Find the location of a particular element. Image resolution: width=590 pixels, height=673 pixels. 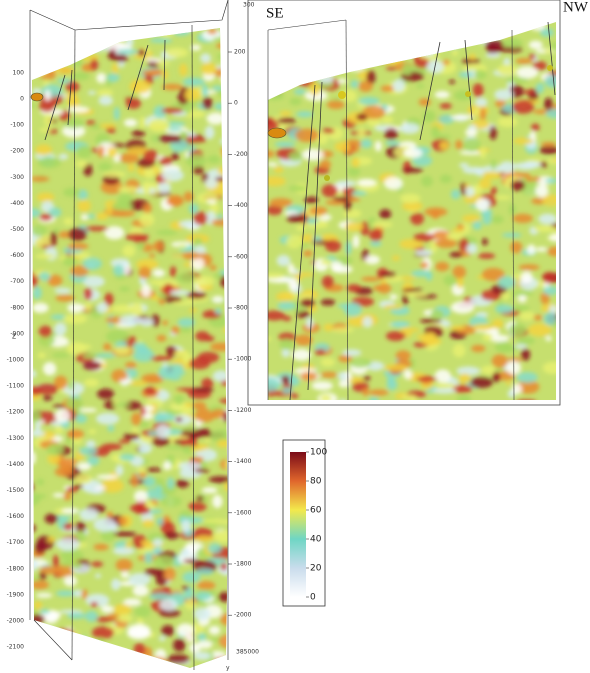

tick-label: -1600 is located at coordinates (16, 516).